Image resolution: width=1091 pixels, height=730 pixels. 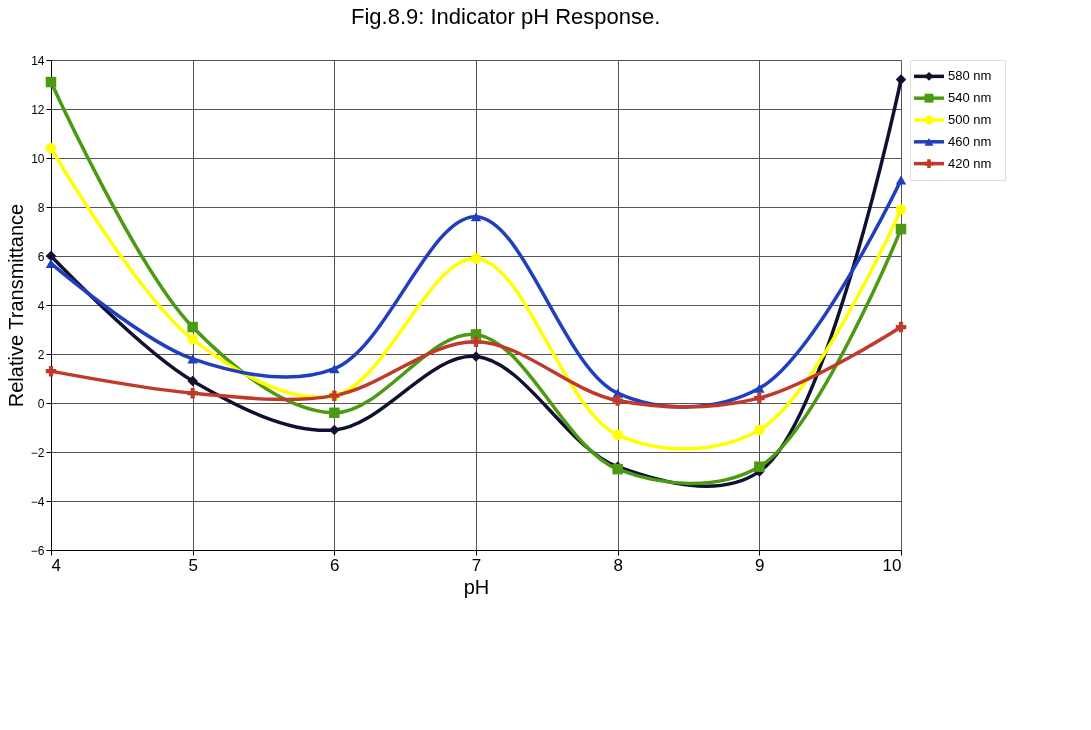 What do you see at coordinates (760, 565) in the screenshot?
I see `x-tick-label: 9` at bounding box center [760, 565].